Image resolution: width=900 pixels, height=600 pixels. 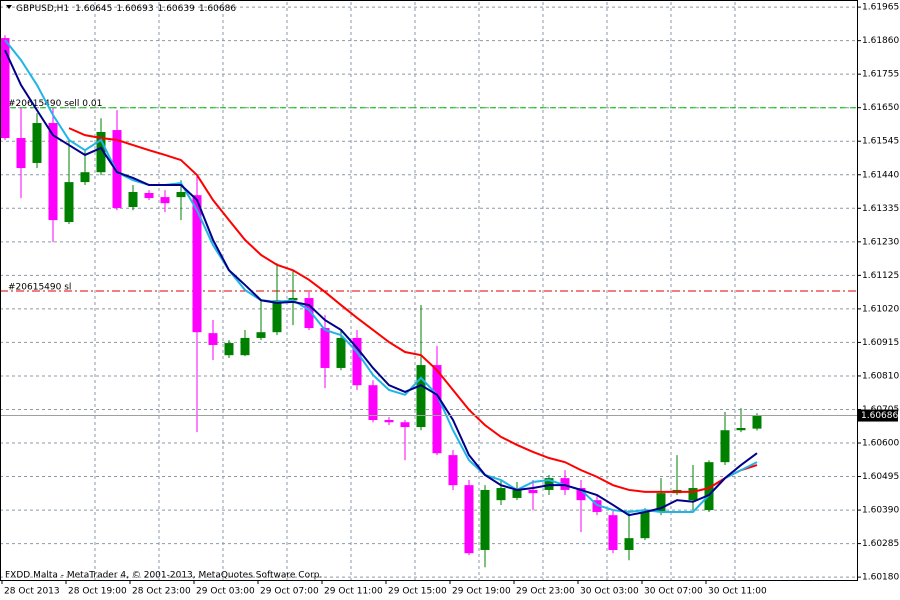 What do you see at coordinates (9, 7) in the screenshot?
I see `menu-arrow` at bounding box center [9, 7].